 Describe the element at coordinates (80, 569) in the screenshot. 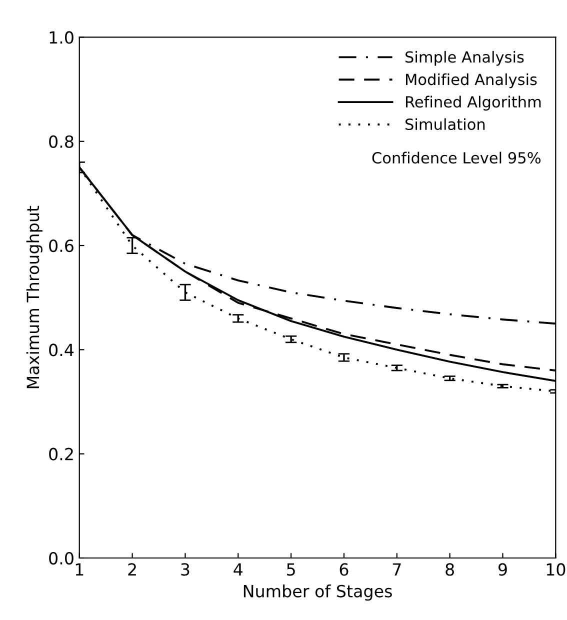

I see `x-tick-label: 1` at that location.